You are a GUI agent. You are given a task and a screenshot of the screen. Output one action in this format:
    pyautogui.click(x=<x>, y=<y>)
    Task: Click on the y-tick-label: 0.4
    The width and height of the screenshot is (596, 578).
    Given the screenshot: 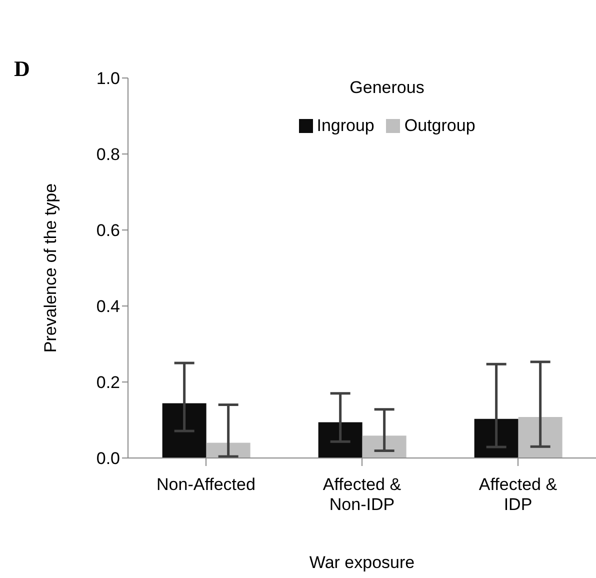 What is the action you would take?
    pyautogui.click(x=108, y=306)
    